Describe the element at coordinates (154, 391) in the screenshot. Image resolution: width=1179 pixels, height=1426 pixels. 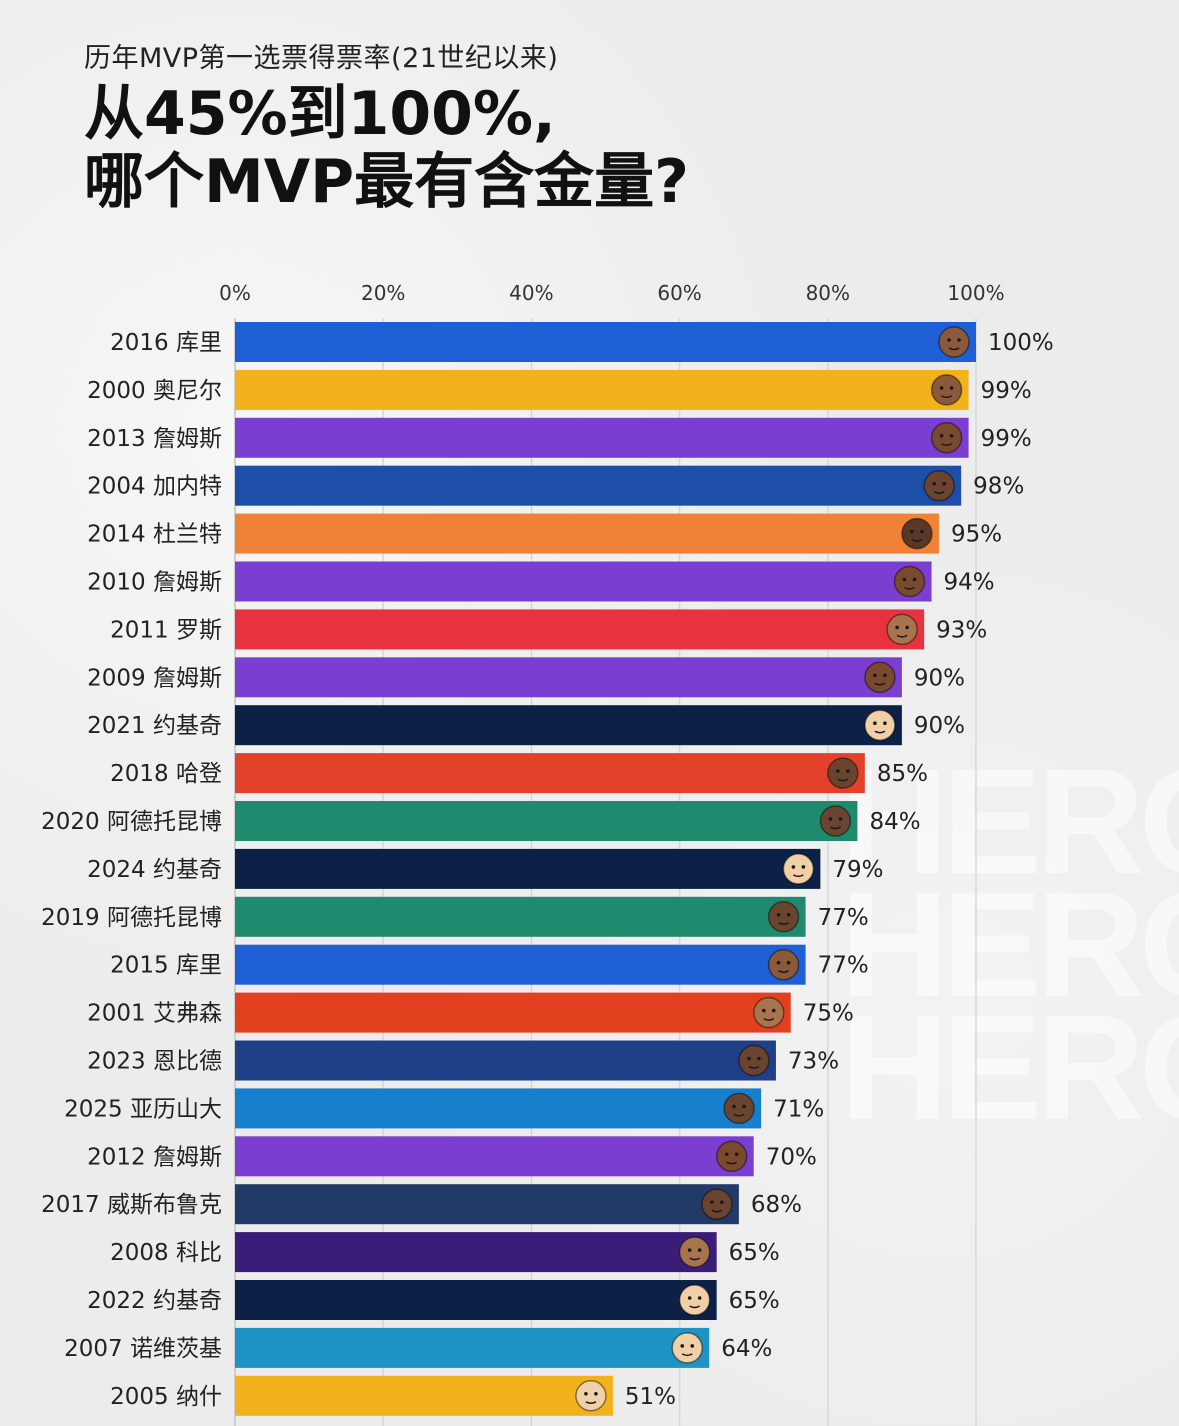
I see `category-label: 2000 奥尼尔` at that location.